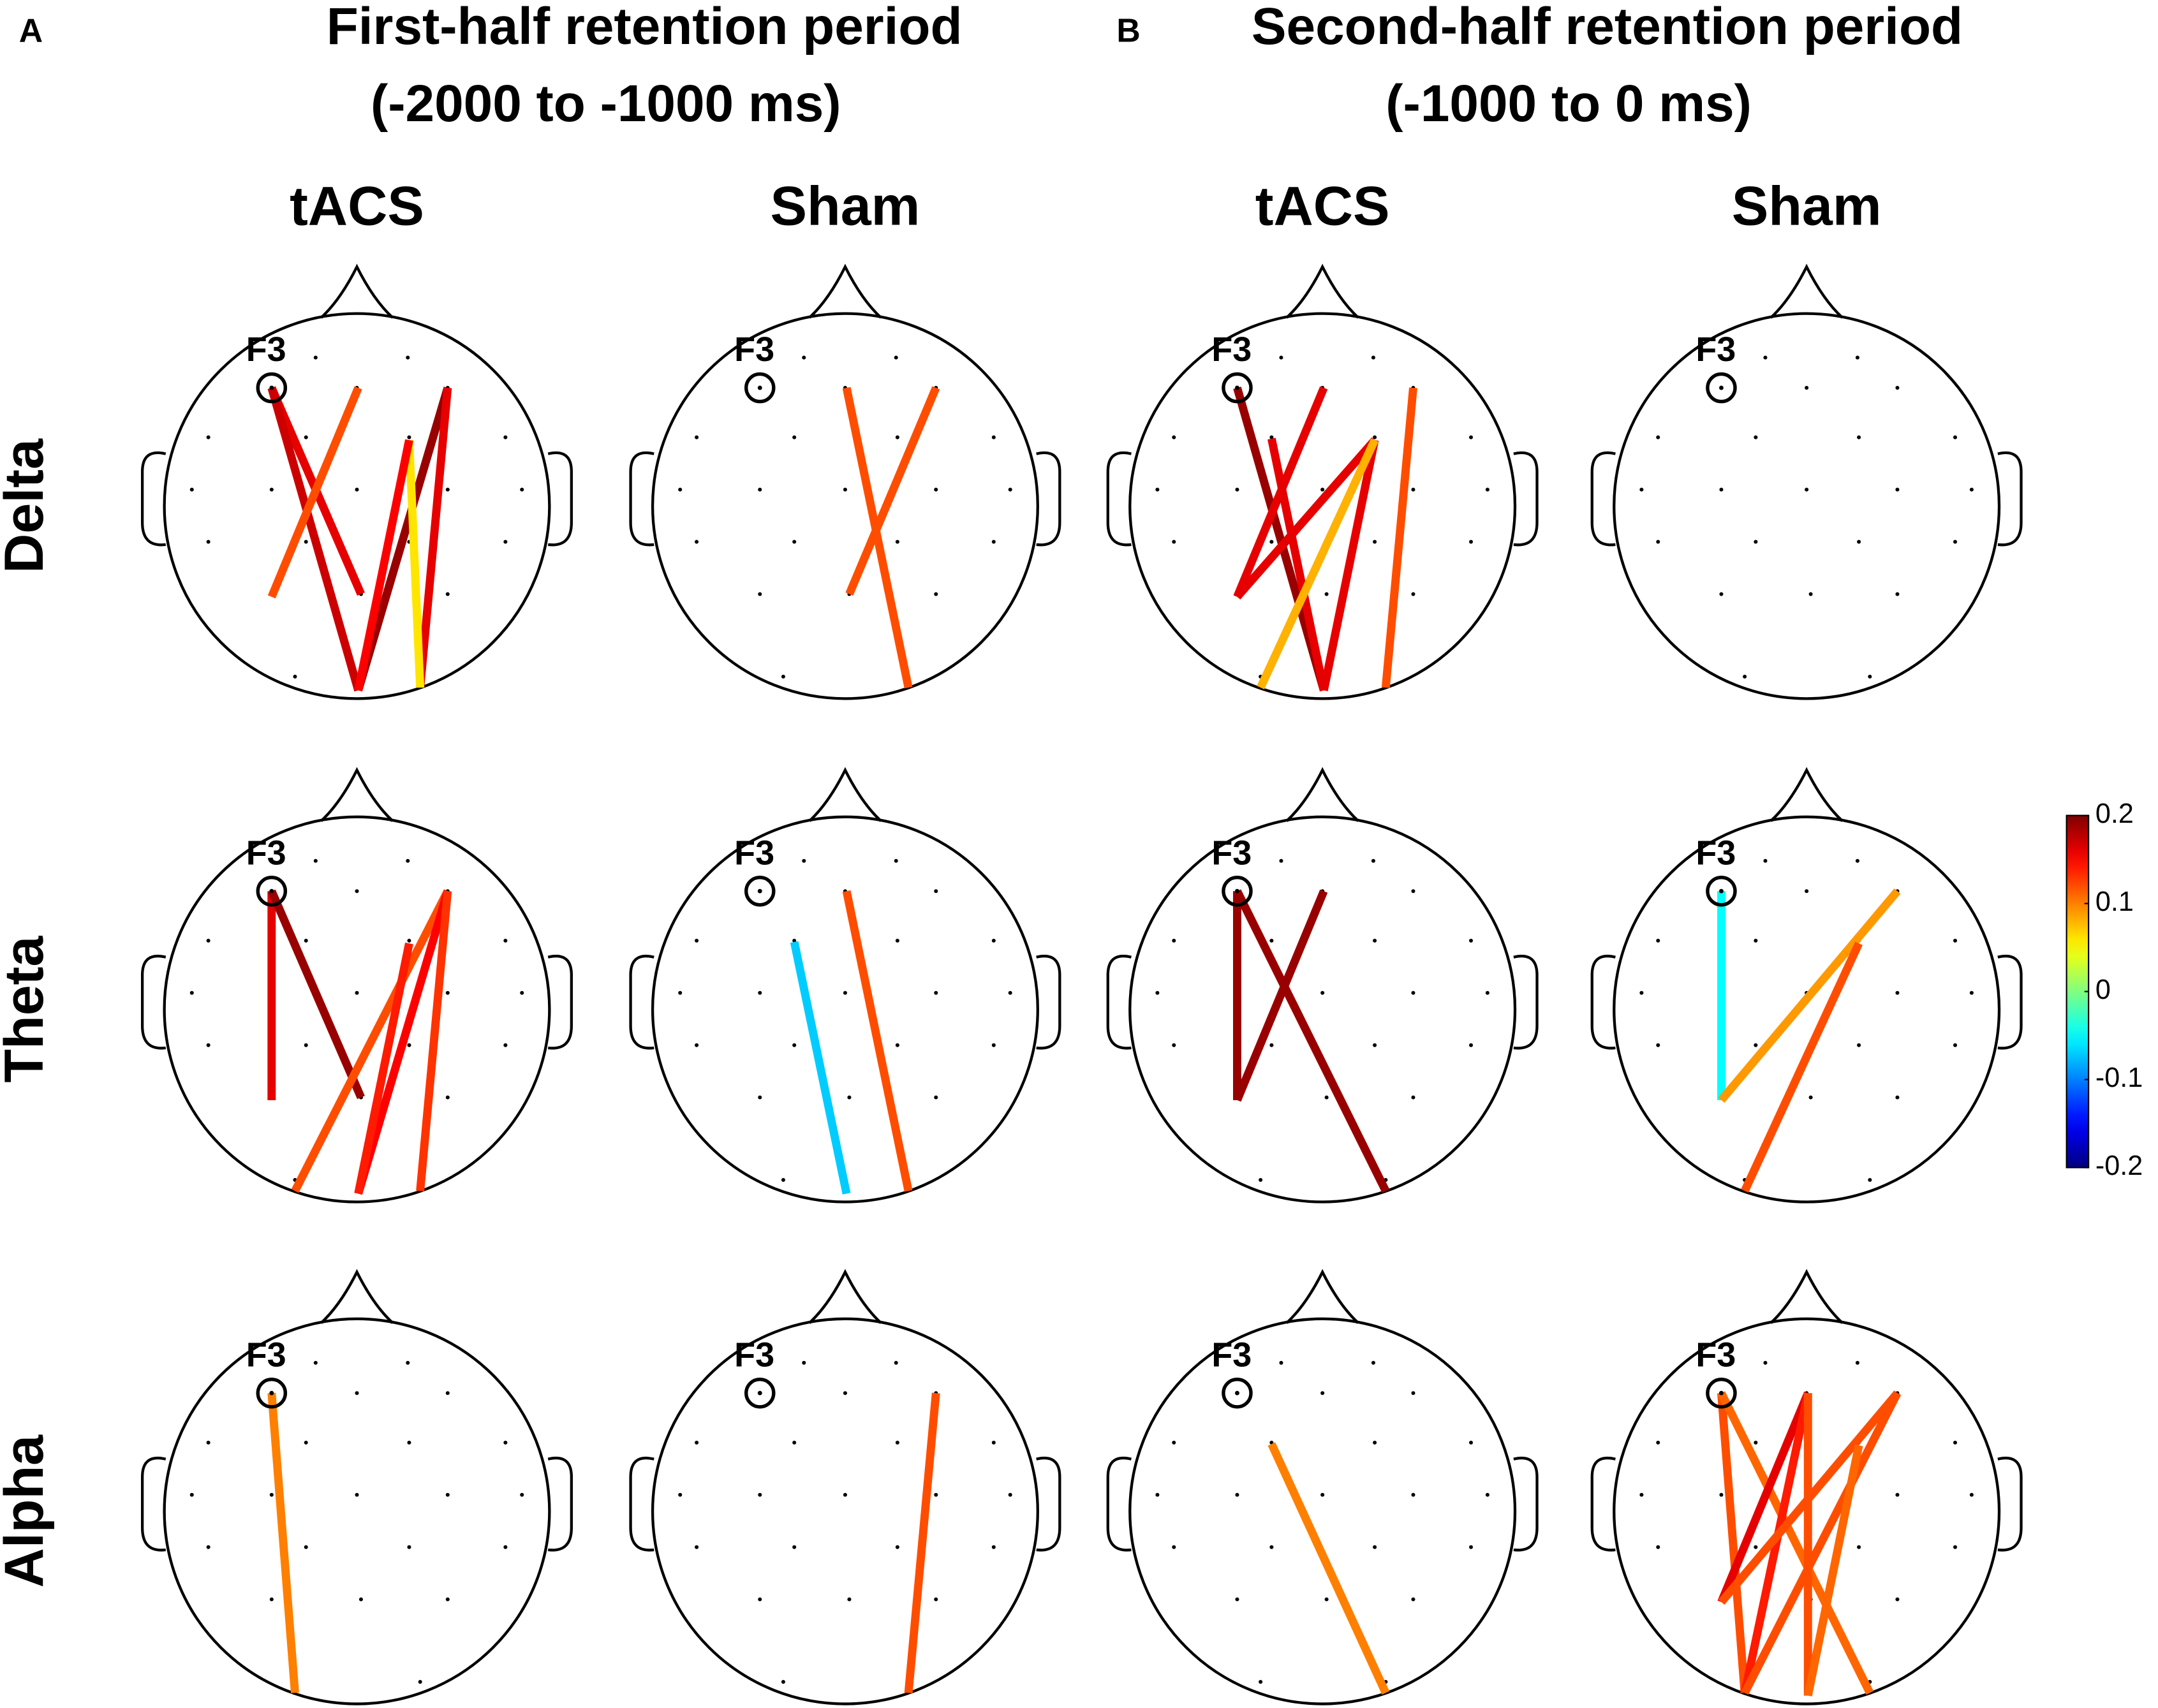 This screenshot has height=1708, width=2158. Describe the element at coordinates (2119, 1166) in the screenshot. I see `colorbar-tick-label: -0.2` at that location.